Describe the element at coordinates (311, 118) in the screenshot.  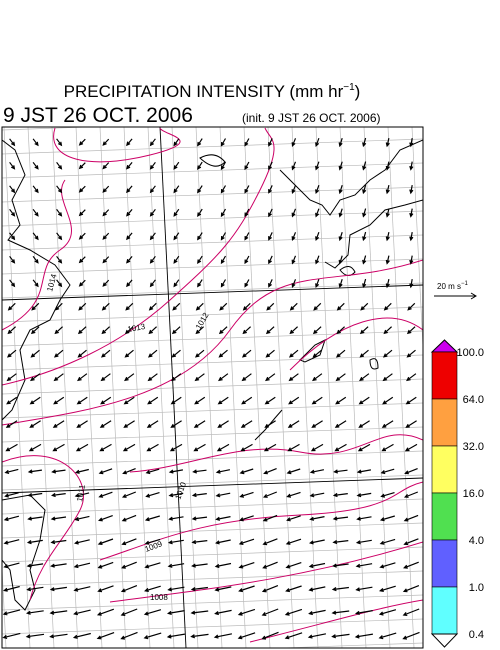
I see `init-time: (init. 9 JST 26 OCT. 2006)` at that location.